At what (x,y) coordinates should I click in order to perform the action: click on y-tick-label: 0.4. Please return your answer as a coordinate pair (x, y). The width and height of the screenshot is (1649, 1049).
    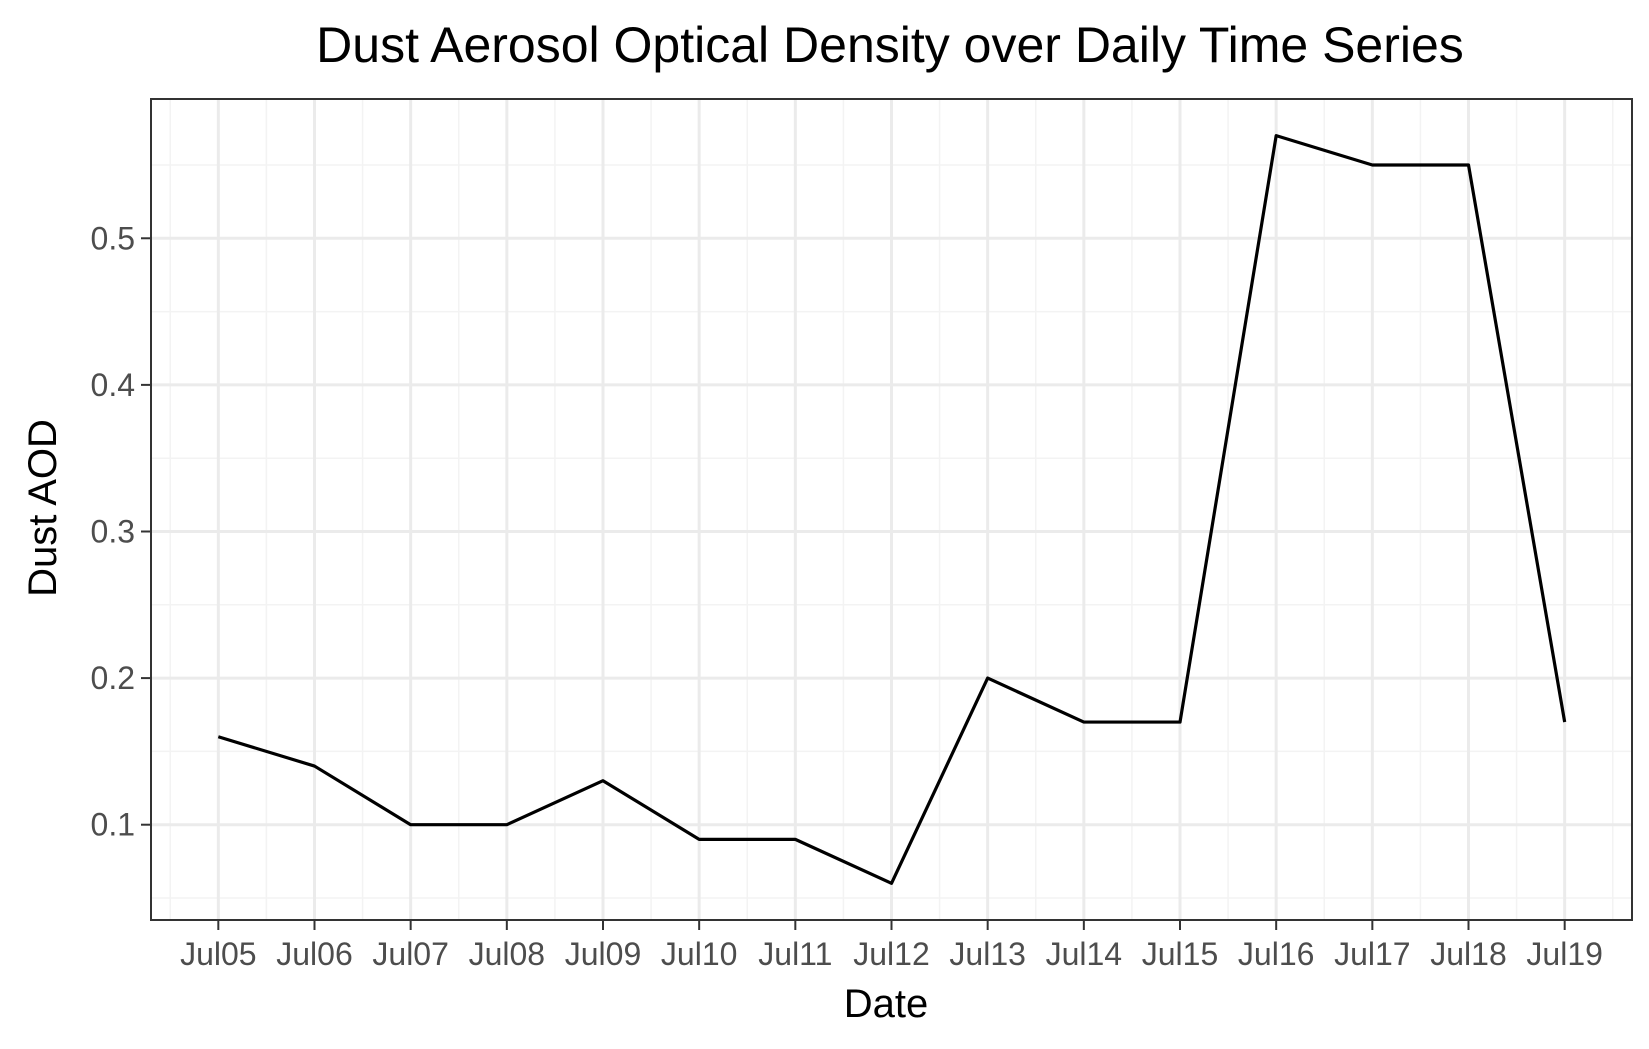
    Looking at the image, I should click on (113, 385).